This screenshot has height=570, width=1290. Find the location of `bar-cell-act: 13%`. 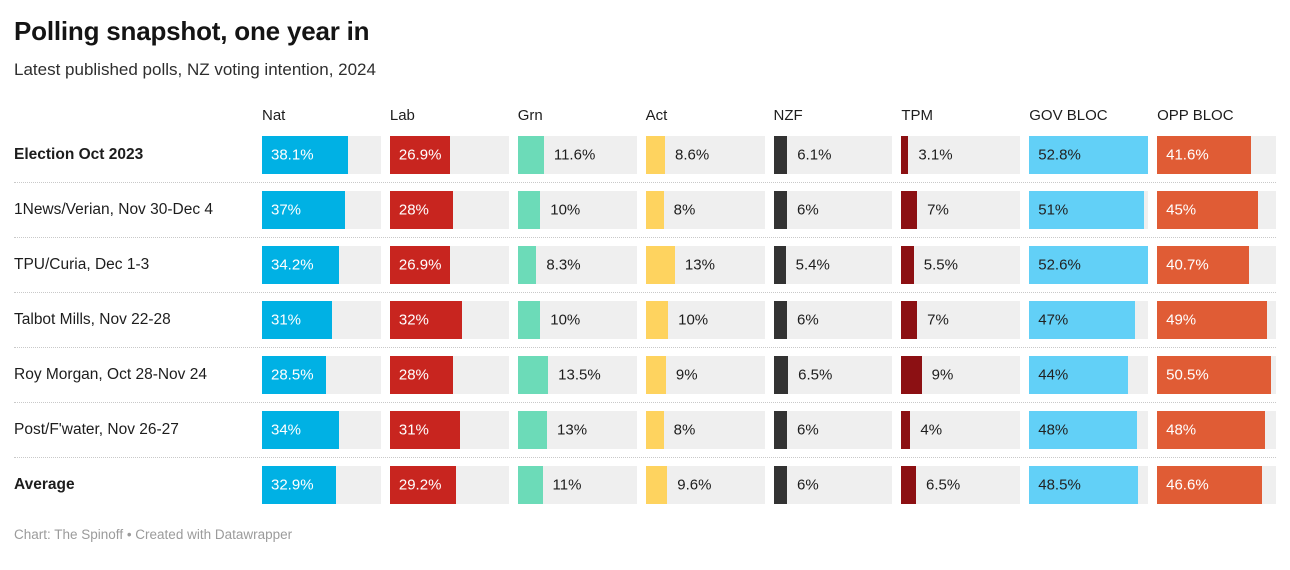

bar-cell-act: 13% is located at coordinates (705, 265).